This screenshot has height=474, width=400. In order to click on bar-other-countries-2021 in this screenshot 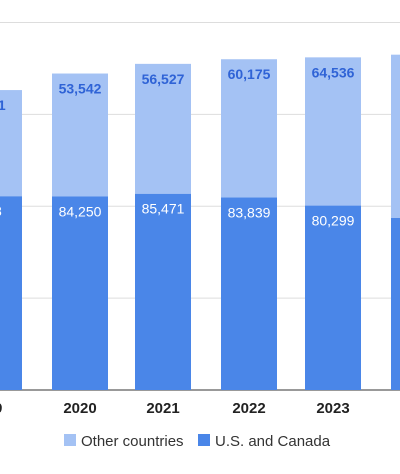, I will do `click(163, 128)`.